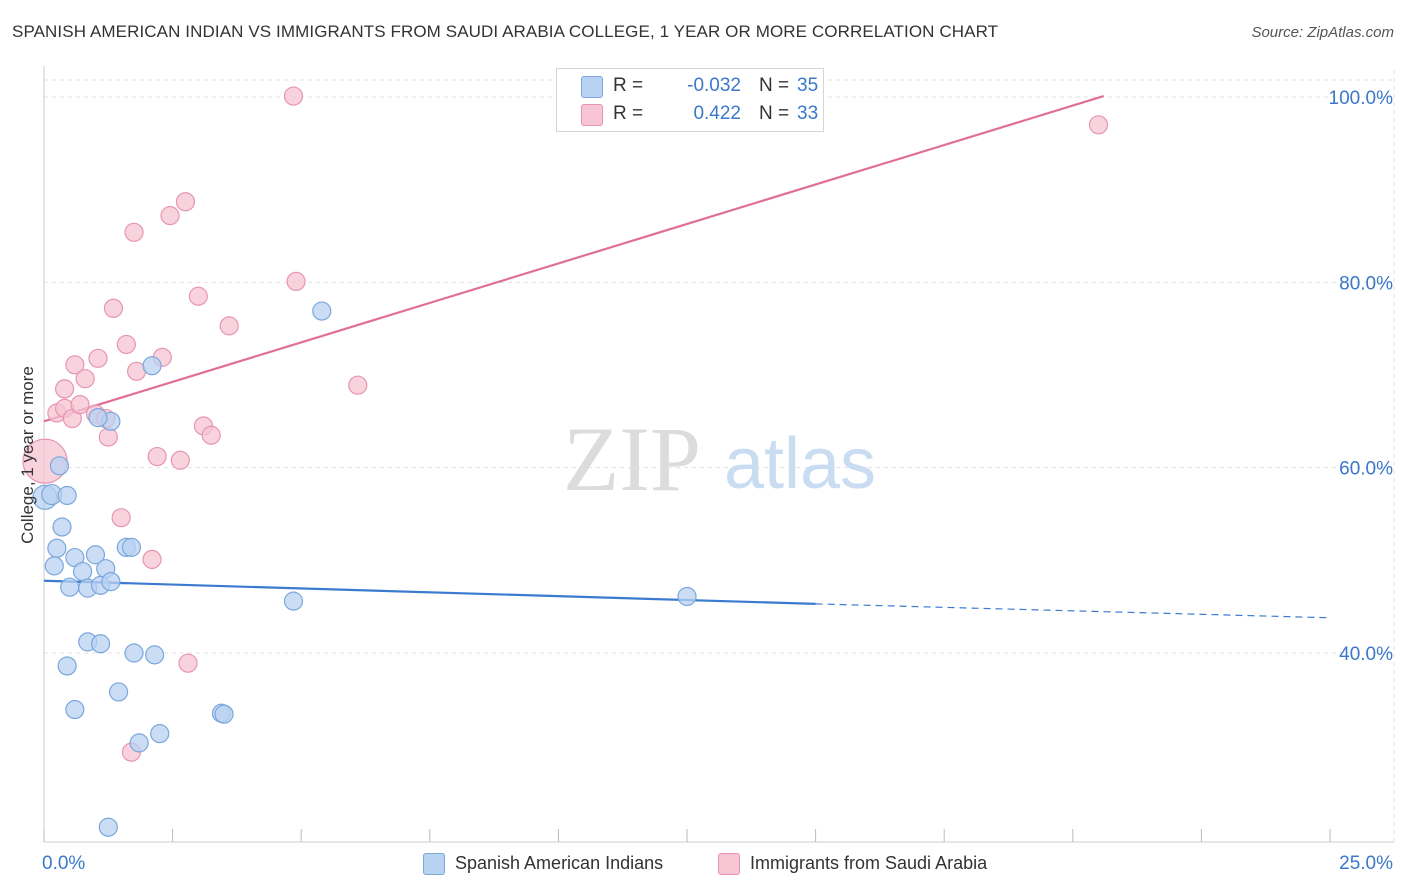 The width and height of the screenshot is (1406, 892). Describe the element at coordinates (632, 459) in the screenshot. I see `watermark-zip: ZIP` at that location.